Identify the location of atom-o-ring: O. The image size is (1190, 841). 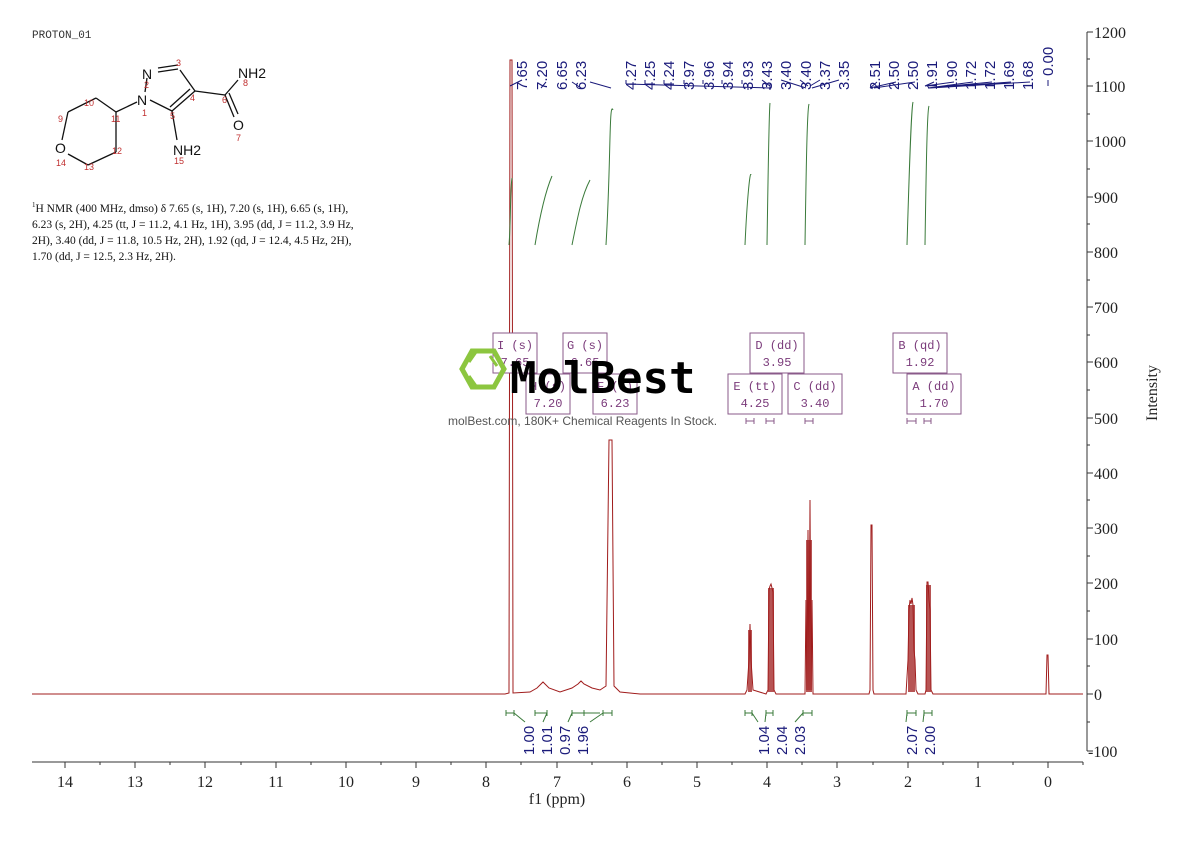
(60, 148).